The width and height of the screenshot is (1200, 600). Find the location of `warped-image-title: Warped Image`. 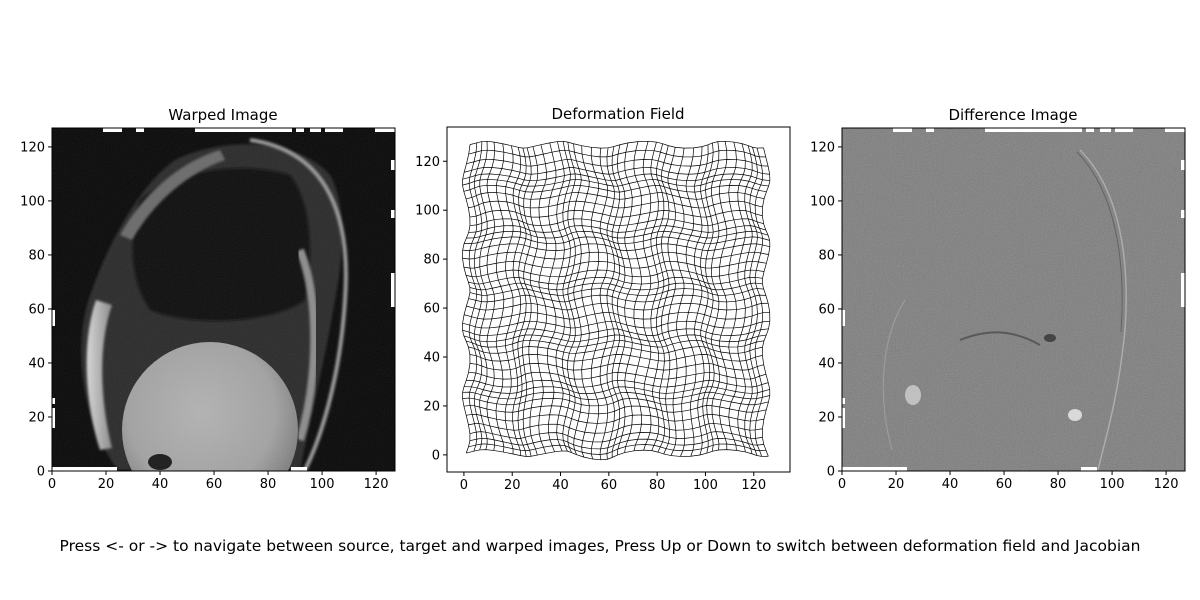

warped-image-title: Warped Image is located at coordinates (222, 115).